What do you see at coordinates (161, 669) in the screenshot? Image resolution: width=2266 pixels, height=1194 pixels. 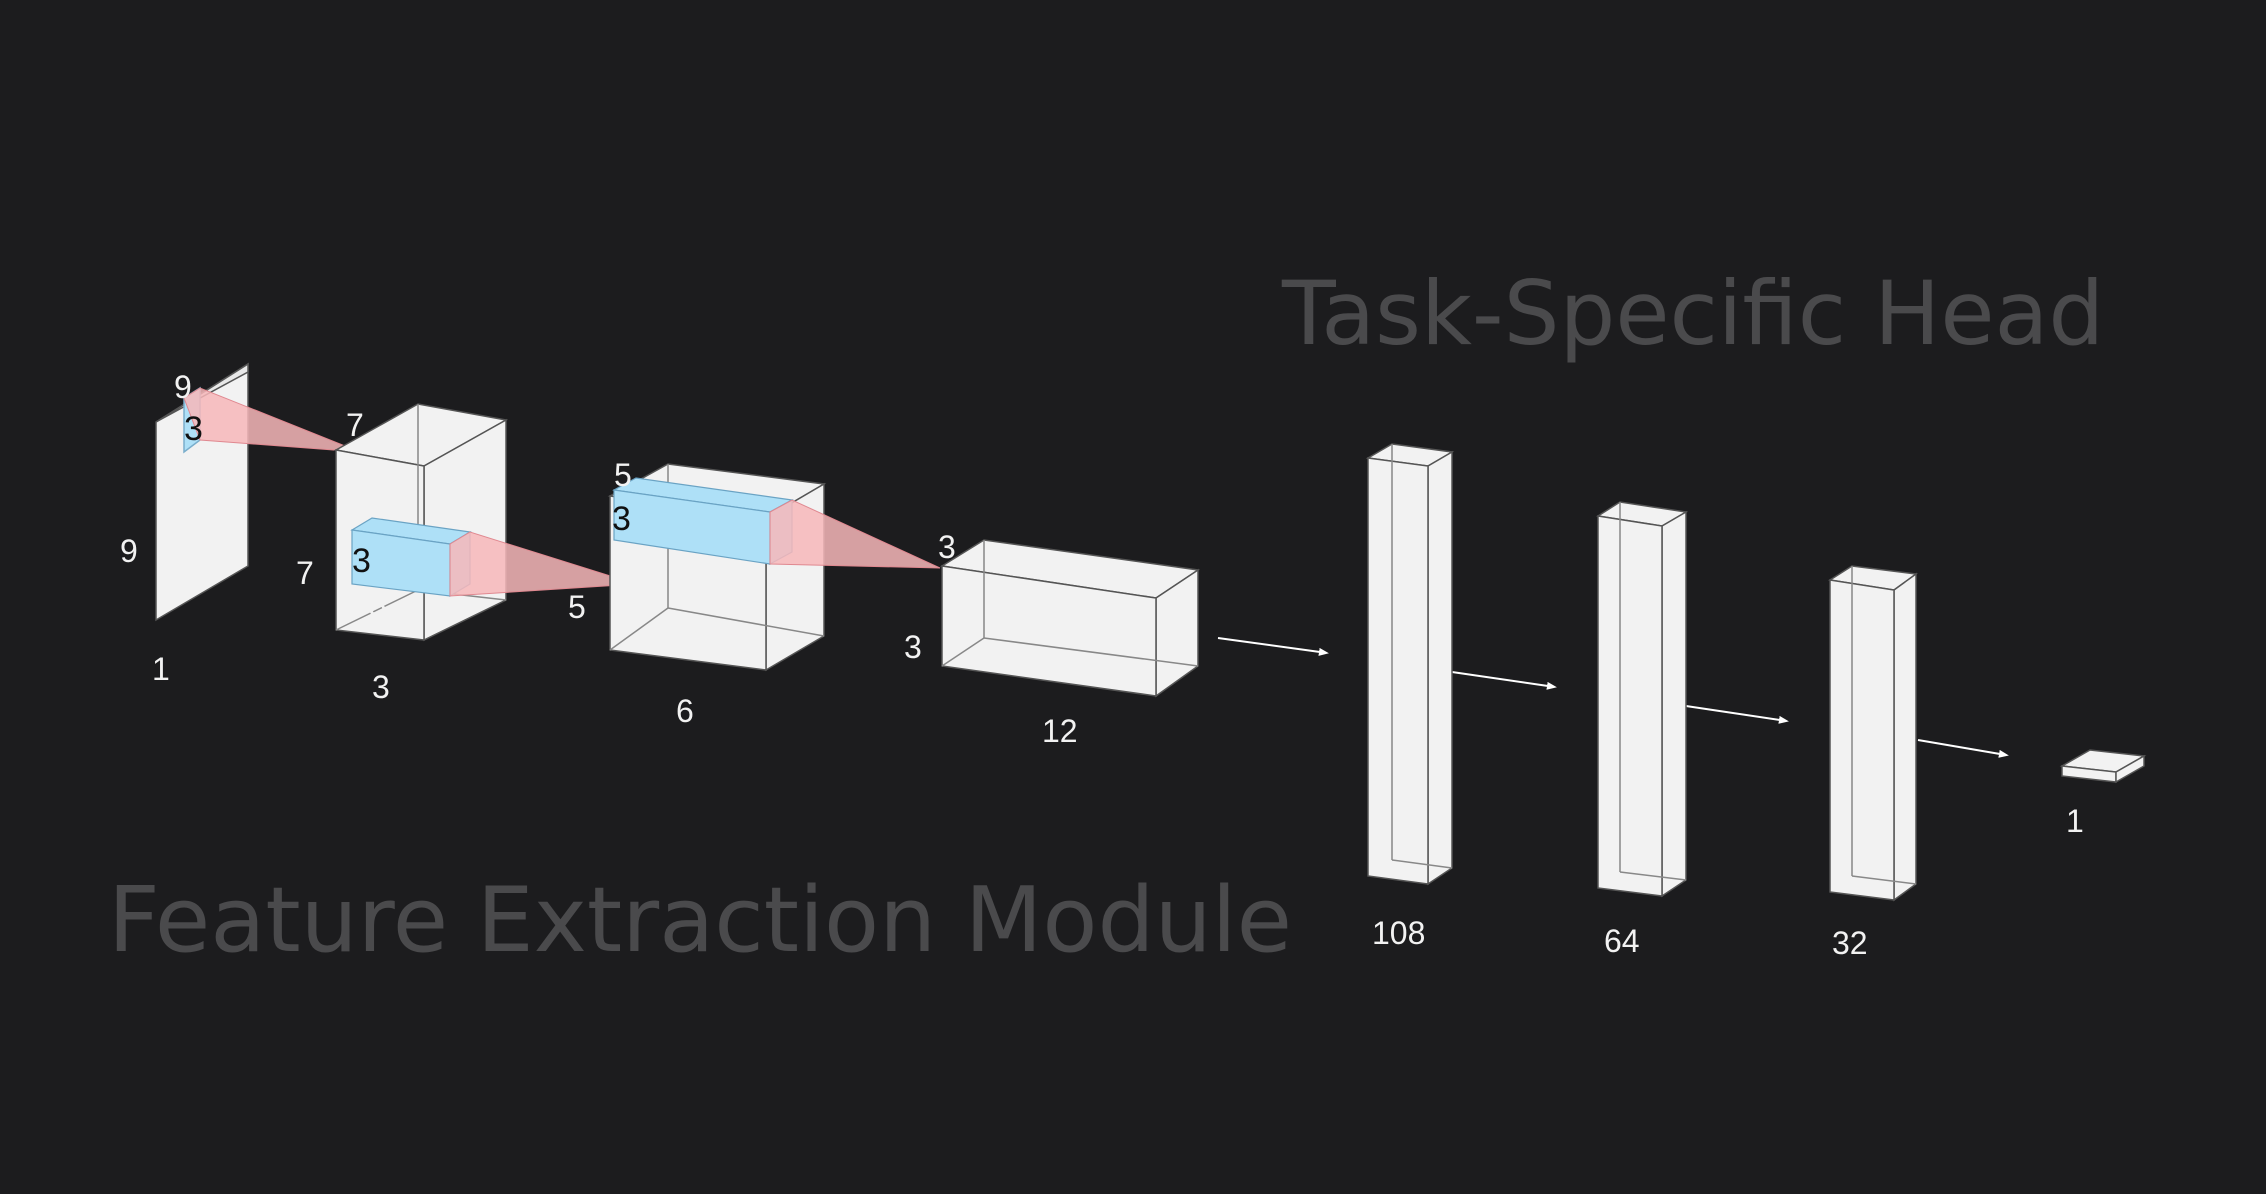 I see `conv-block-1-depth: 1` at bounding box center [161, 669].